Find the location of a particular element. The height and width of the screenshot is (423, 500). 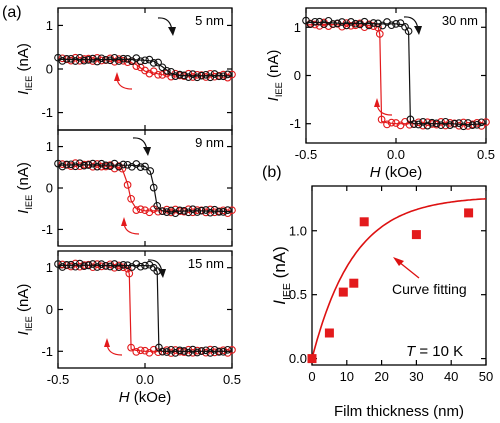

a3-ytick-label: 0 is located at coordinates (49, 309).